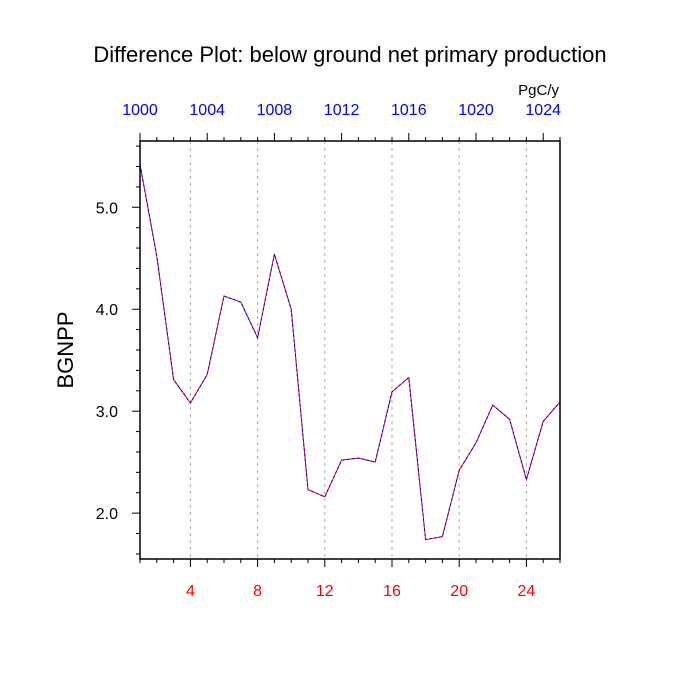  I want to click on top-x-tick-label: 1000, so click(140, 110).